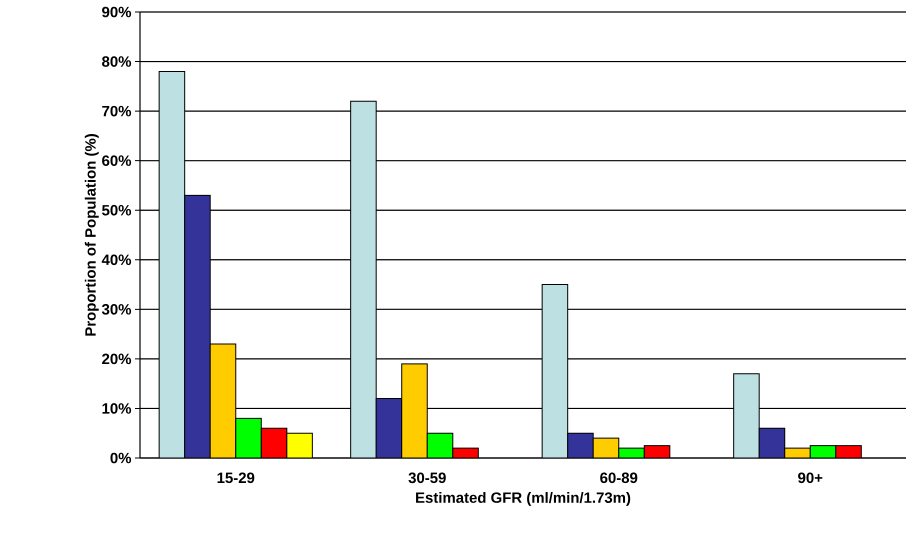 The image size is (906, 538). I want to click on y-tick-label: 10%, so click(117, 408).